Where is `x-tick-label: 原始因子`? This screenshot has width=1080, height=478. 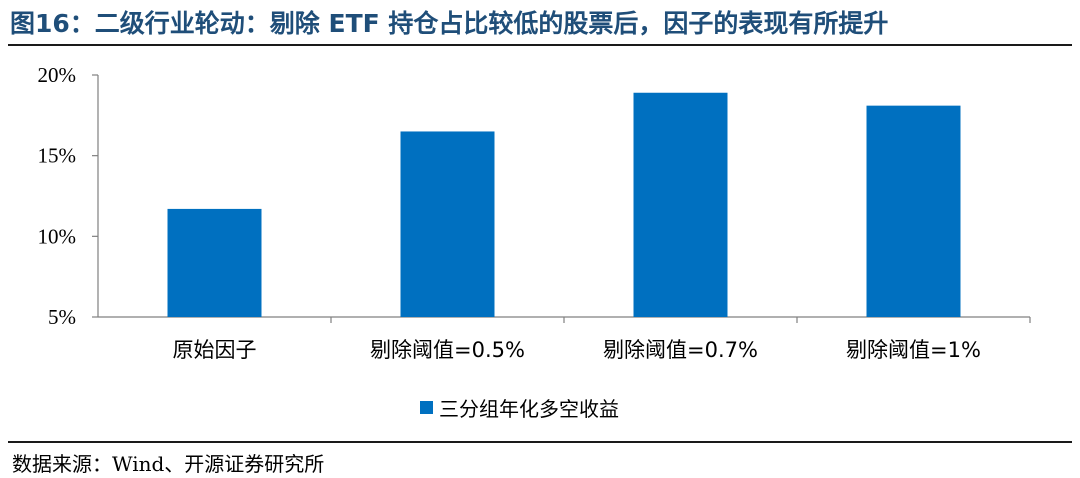 x-tick-label: 原始因子 is located at coordinates (215, 350).